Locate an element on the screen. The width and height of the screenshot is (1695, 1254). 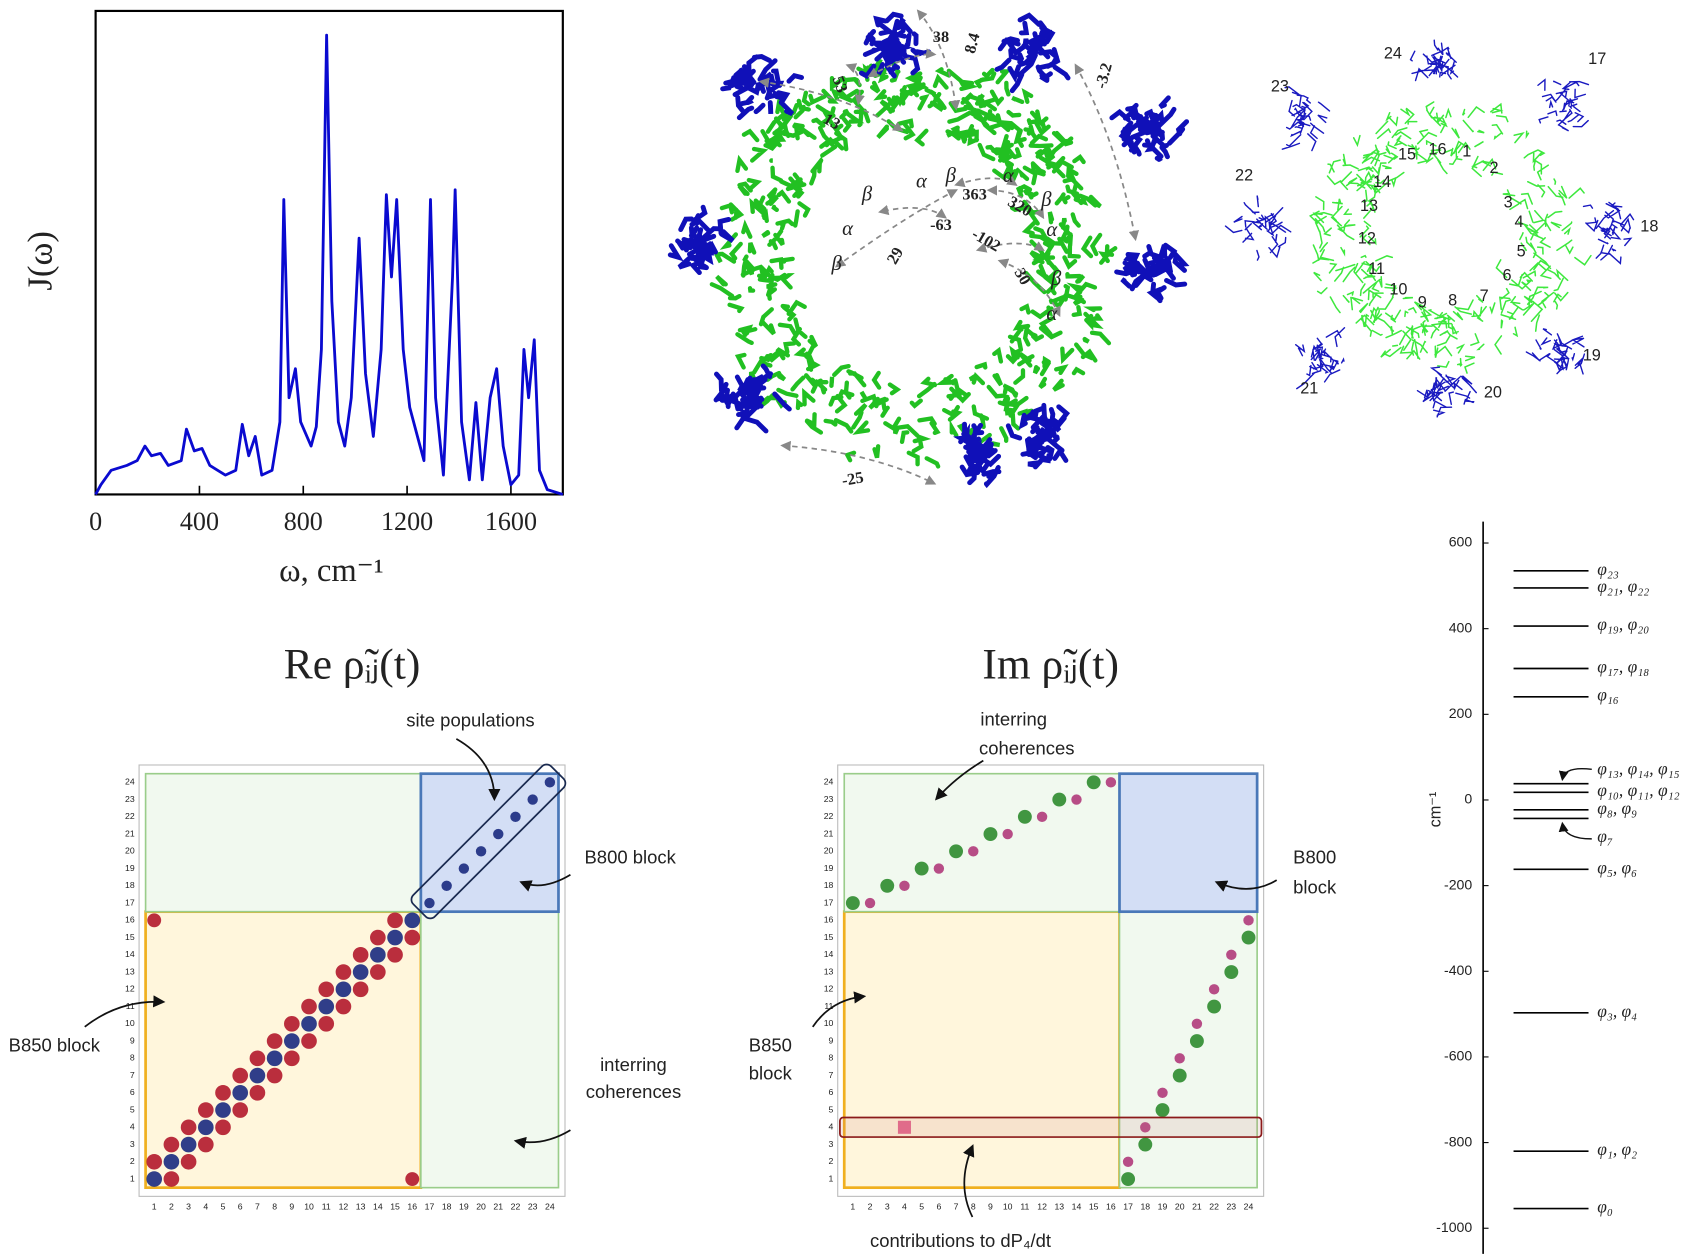
y-tick-label: -600 is located at coordinates (1458, 1056).